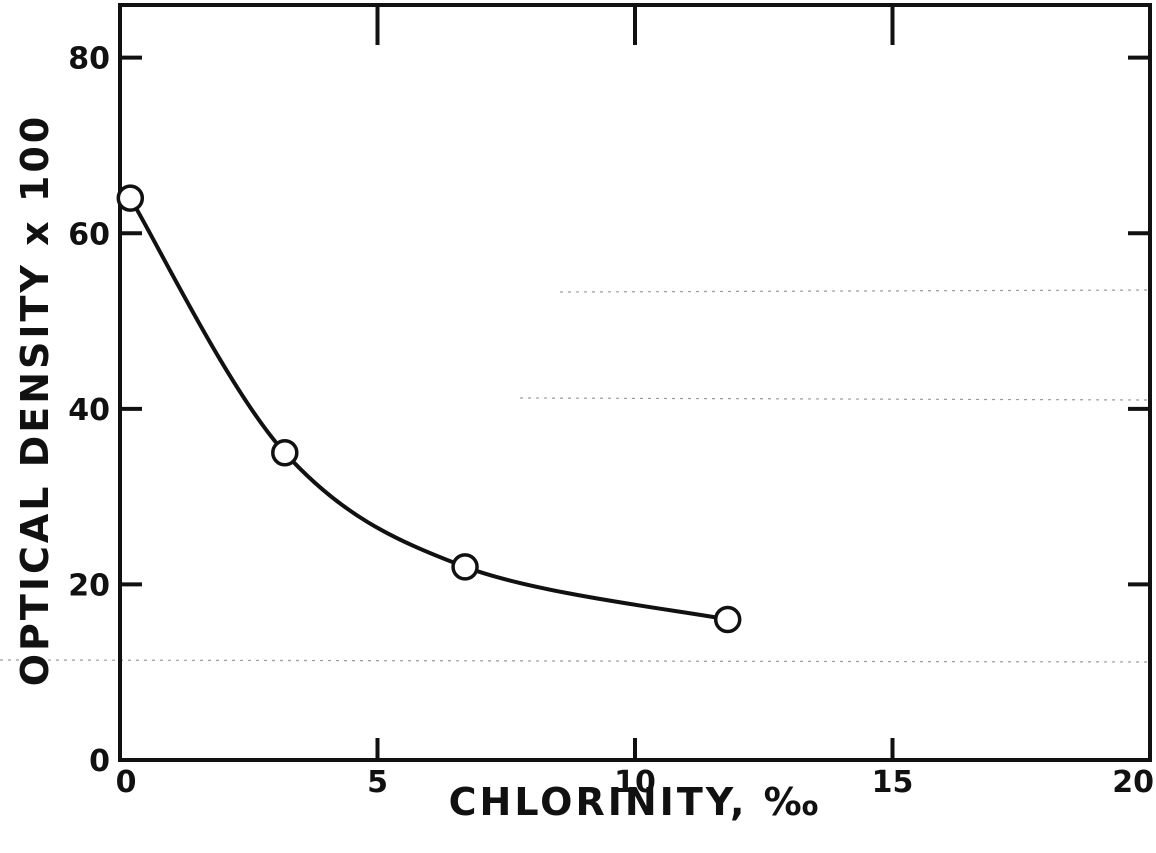  I want to click on y-axis-tick-labels: 0 20 40 60 80, so click(89, 410).